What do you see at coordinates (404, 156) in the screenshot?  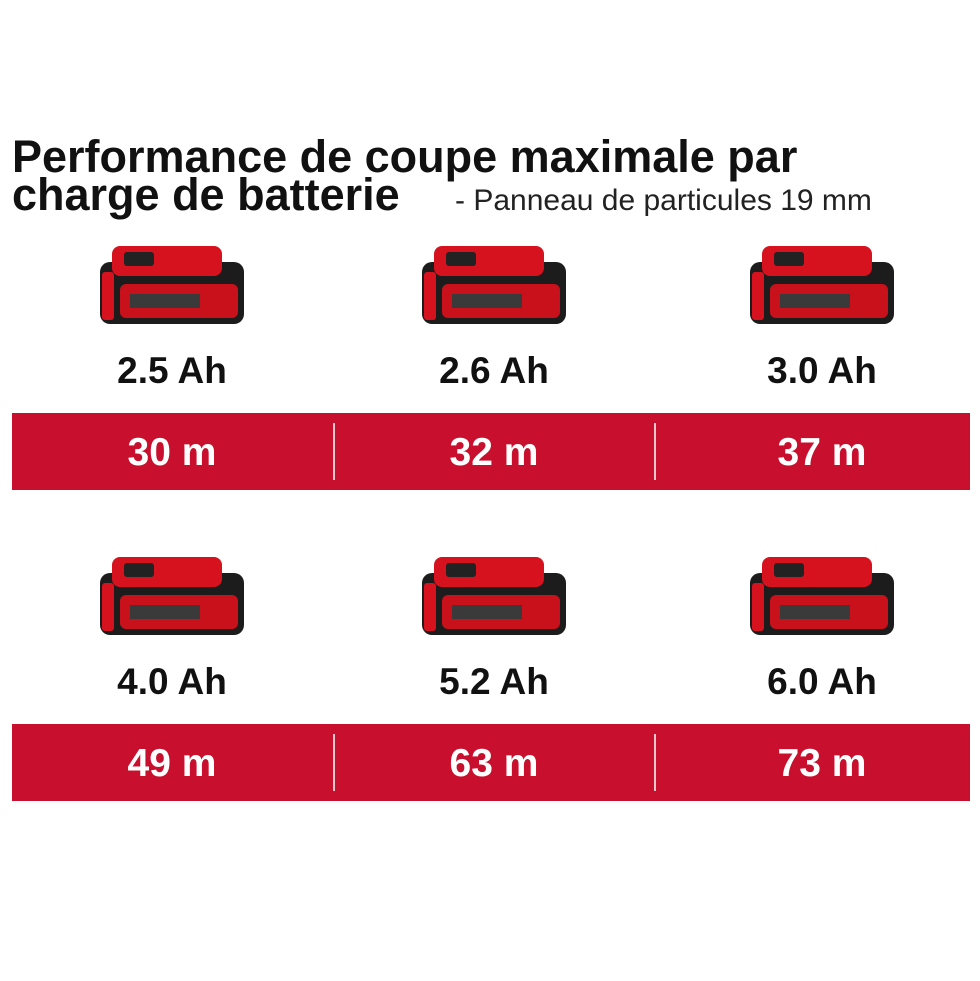 I see `title: Performance de coupe maximale par` at bounding box center [404, 156].